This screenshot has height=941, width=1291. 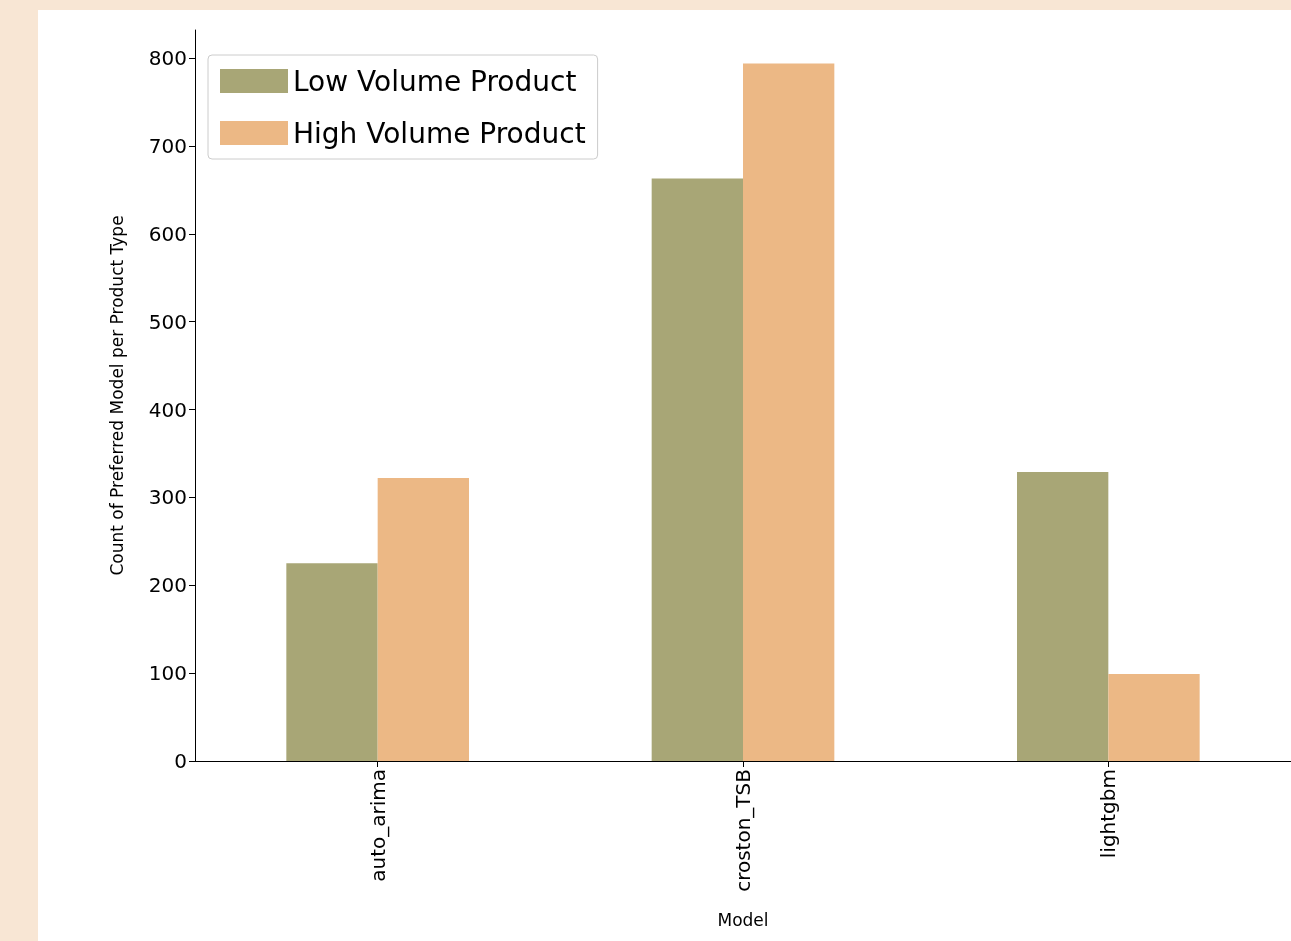 What do you see at coordinates (167, 409) in the screenshot?
I see `y-tick-label: 400` at bounding box center [167, 409].